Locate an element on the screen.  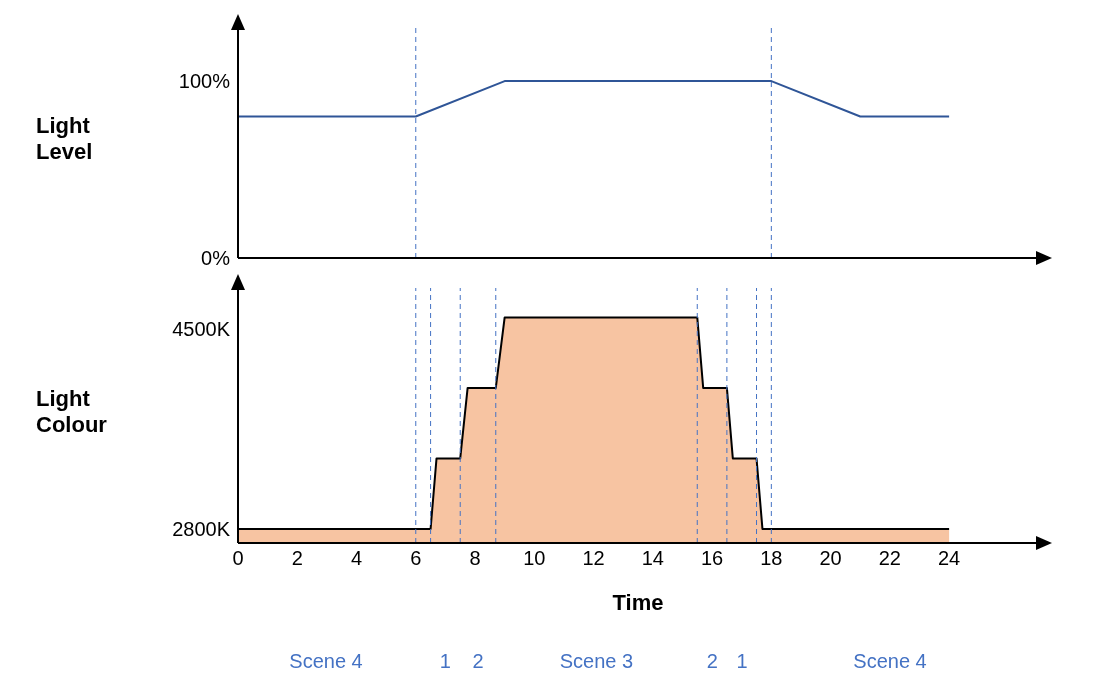
x-tick-label: 4 is located at coordinates (356, 558).